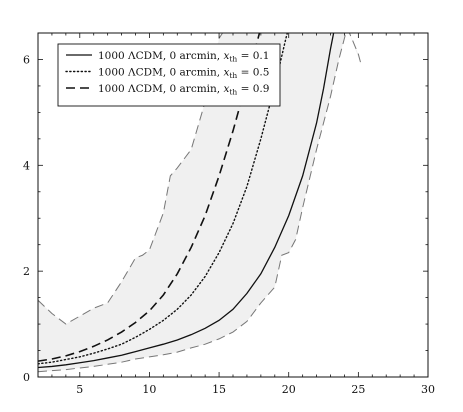 Image resolution: width=463 pixels, height=412 pixels. I want to click on y-tick-label: 2, so click(26, 271).